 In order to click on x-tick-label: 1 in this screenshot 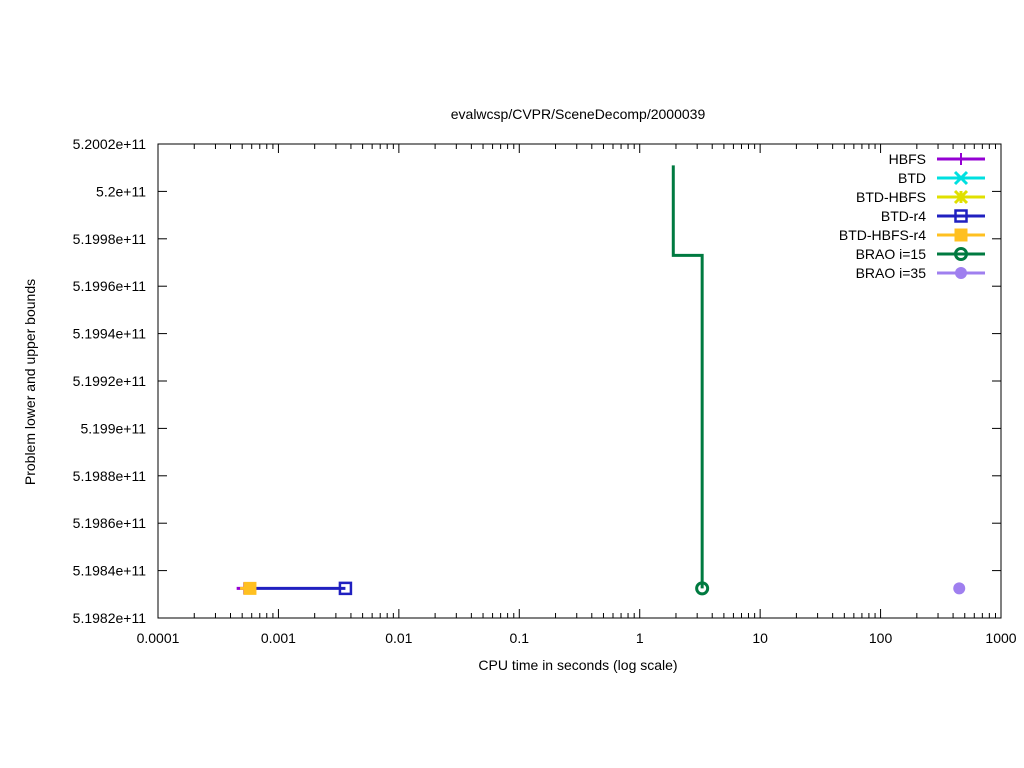, I will do `click(640, 638)`.